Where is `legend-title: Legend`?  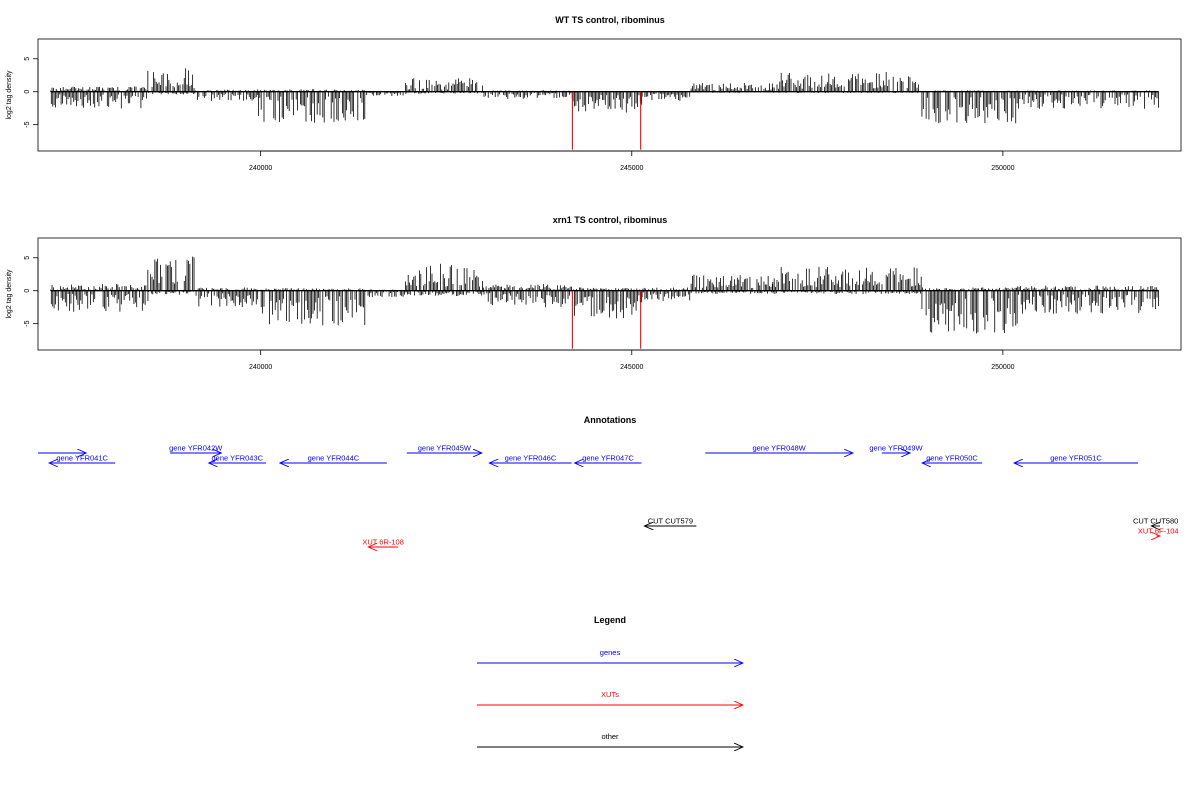 legend-title: Legend is located at coordinates (610, 620).